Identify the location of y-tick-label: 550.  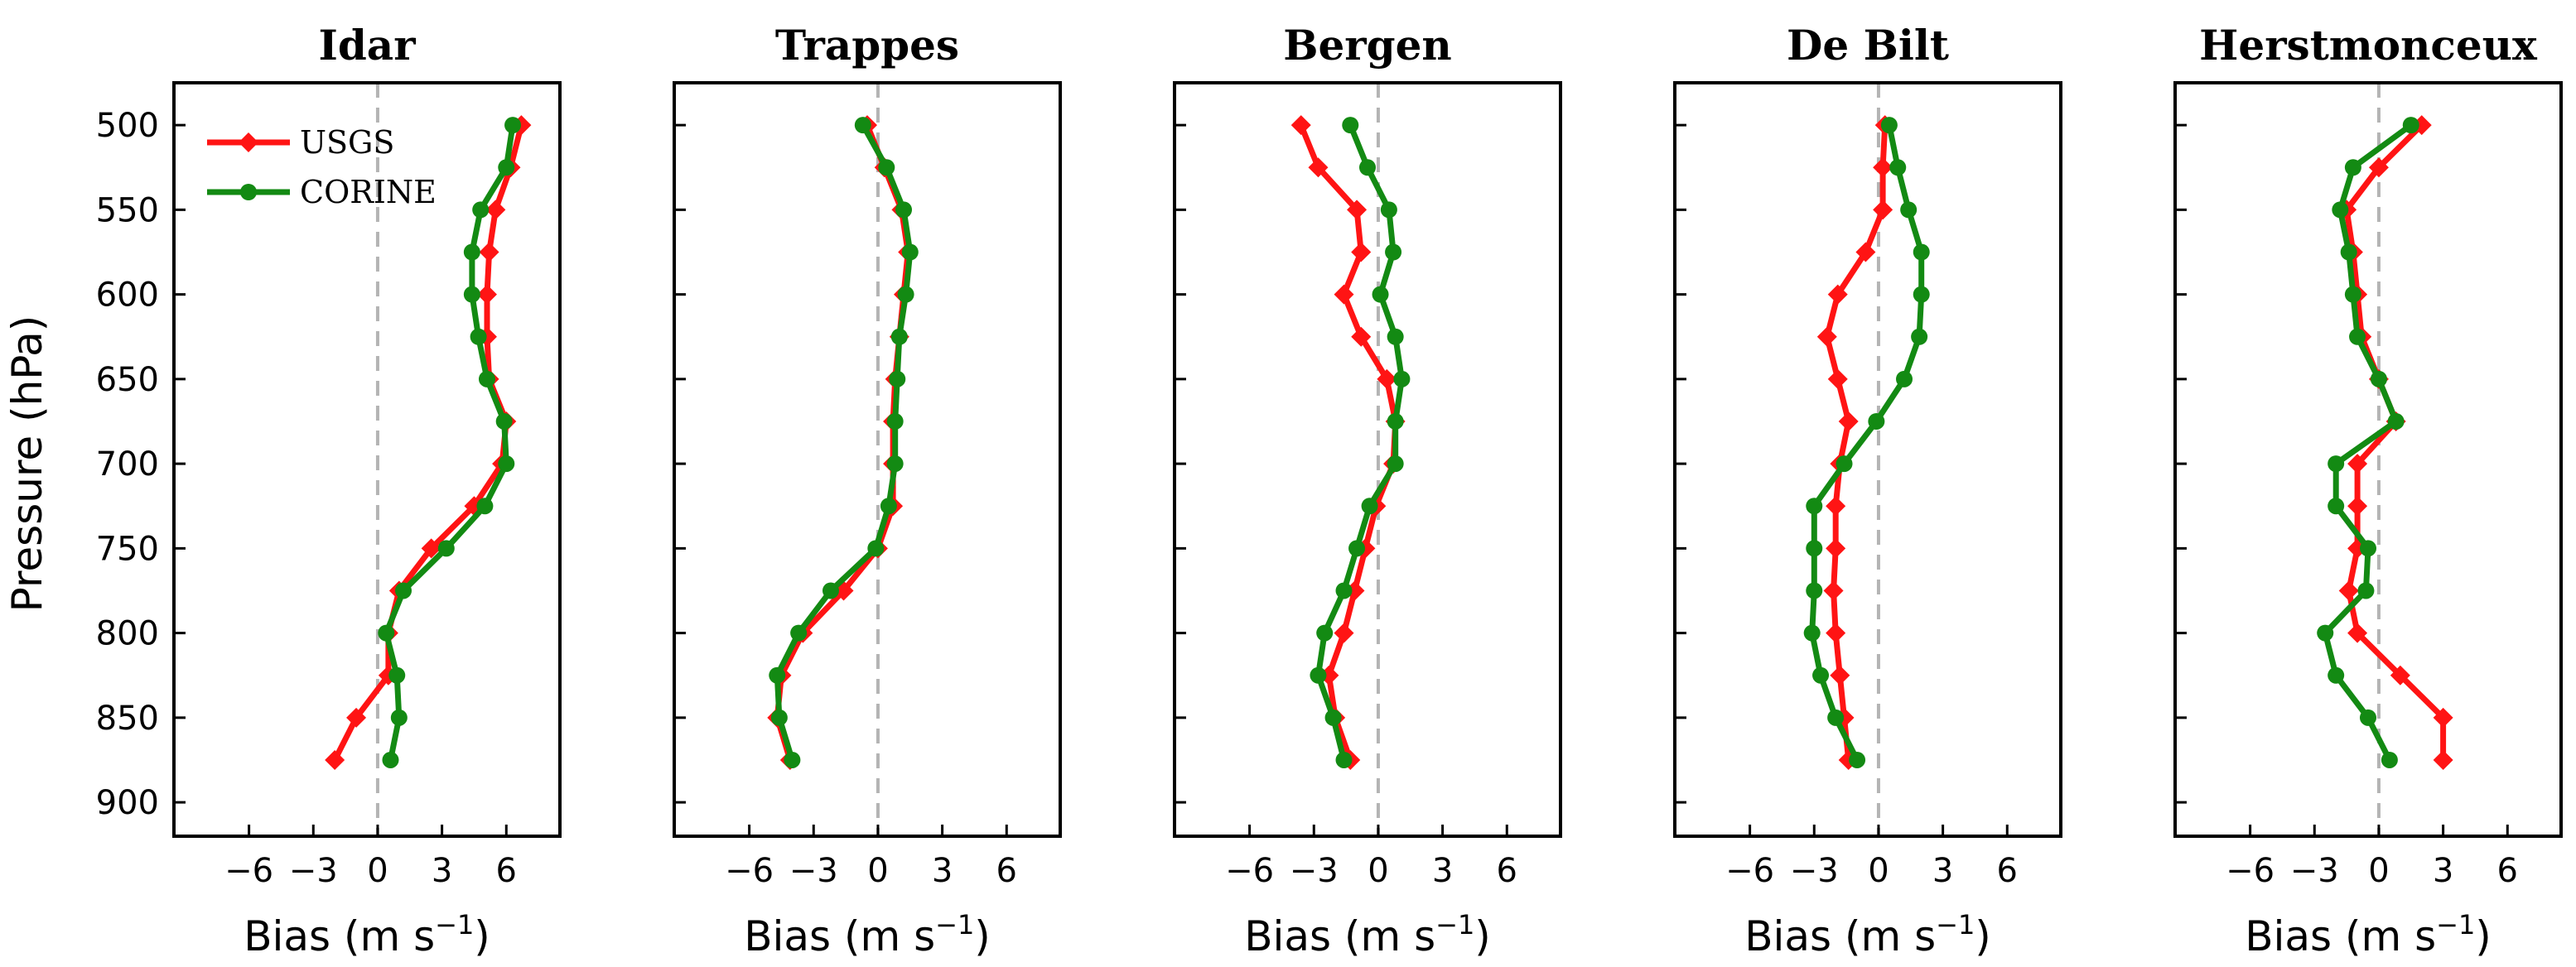
(127, 210).